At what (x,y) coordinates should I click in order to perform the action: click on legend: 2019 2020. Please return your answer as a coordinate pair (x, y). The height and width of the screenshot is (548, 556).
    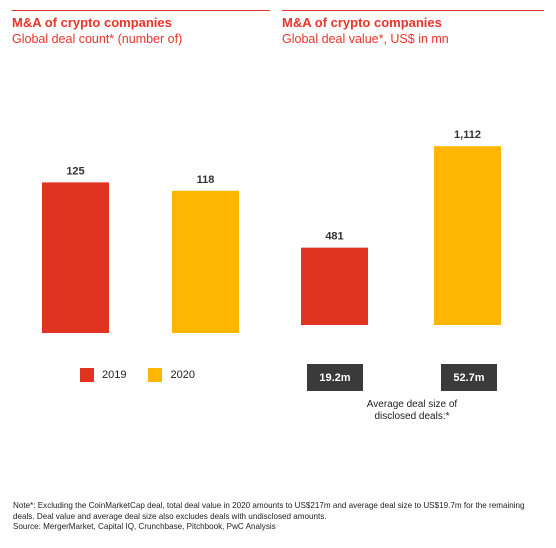
    Looking at the image, I should click on (148, 375).